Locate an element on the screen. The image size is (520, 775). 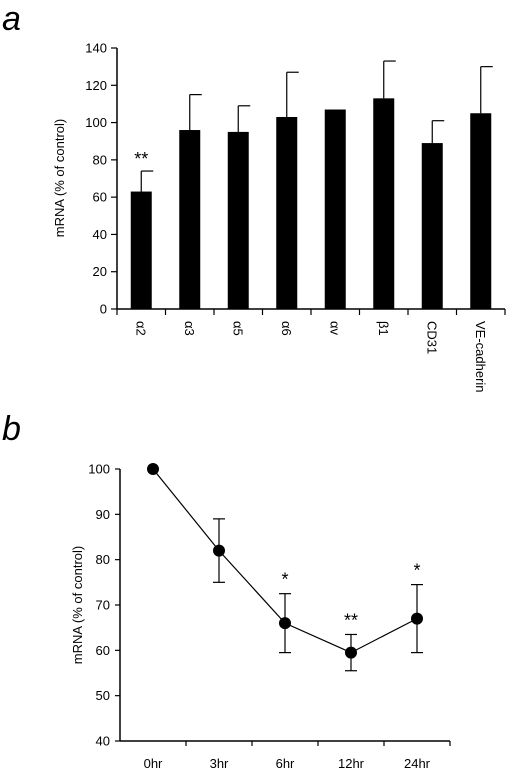
panel-b-x-tick-label: 24hr is located at coordinates (417, 763).